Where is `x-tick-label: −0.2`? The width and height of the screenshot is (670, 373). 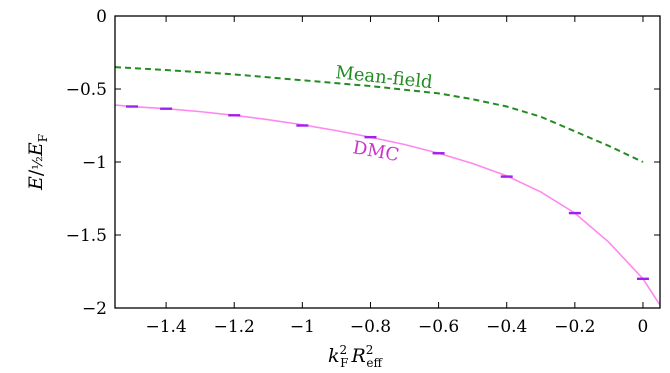
x-tick-label: −0.2 is located at coordinates (574, 327).